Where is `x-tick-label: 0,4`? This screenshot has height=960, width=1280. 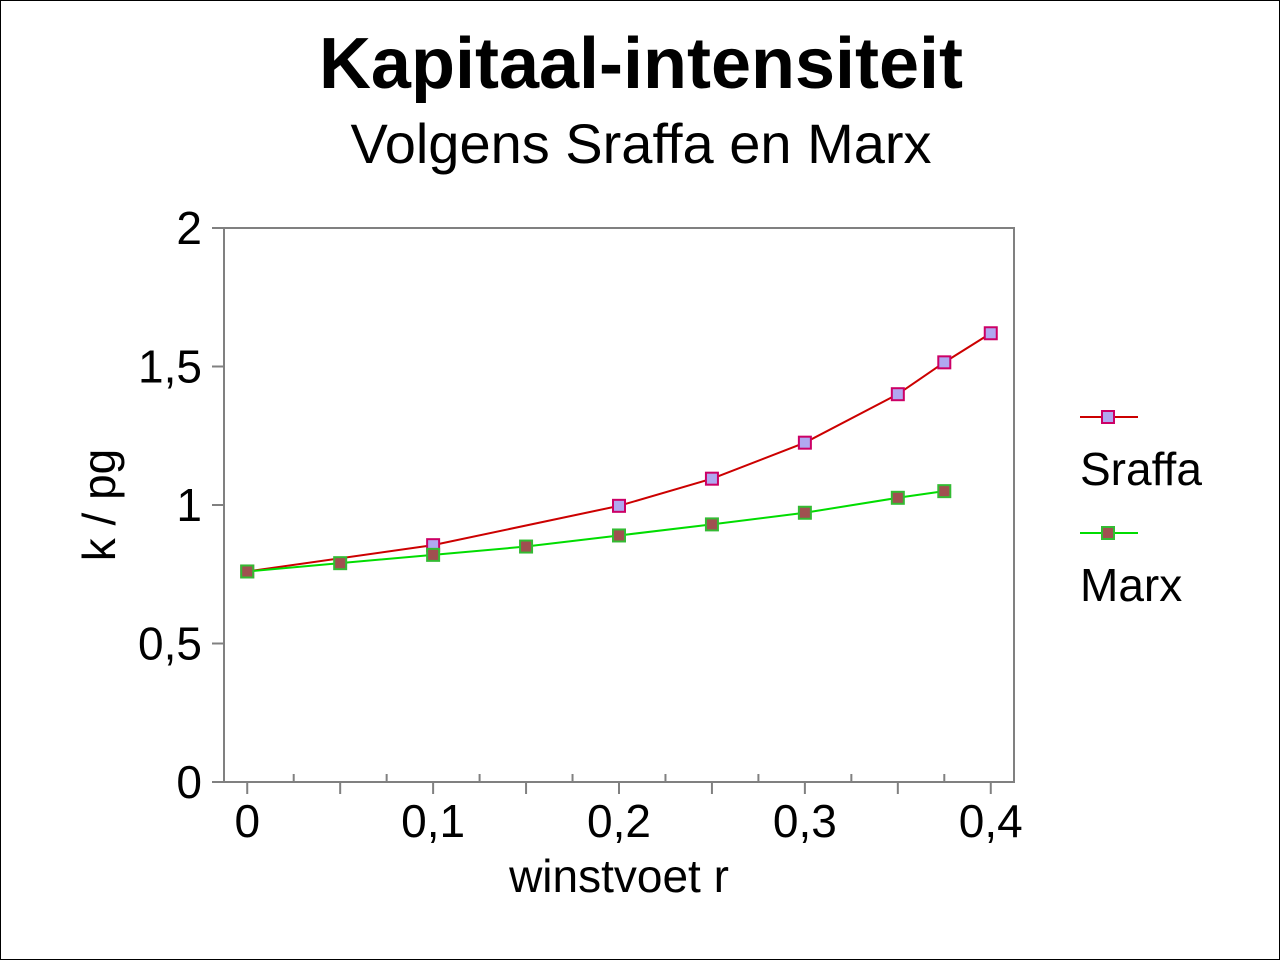 x-tick-label: 0,4 is located at coordinates (991, 821).